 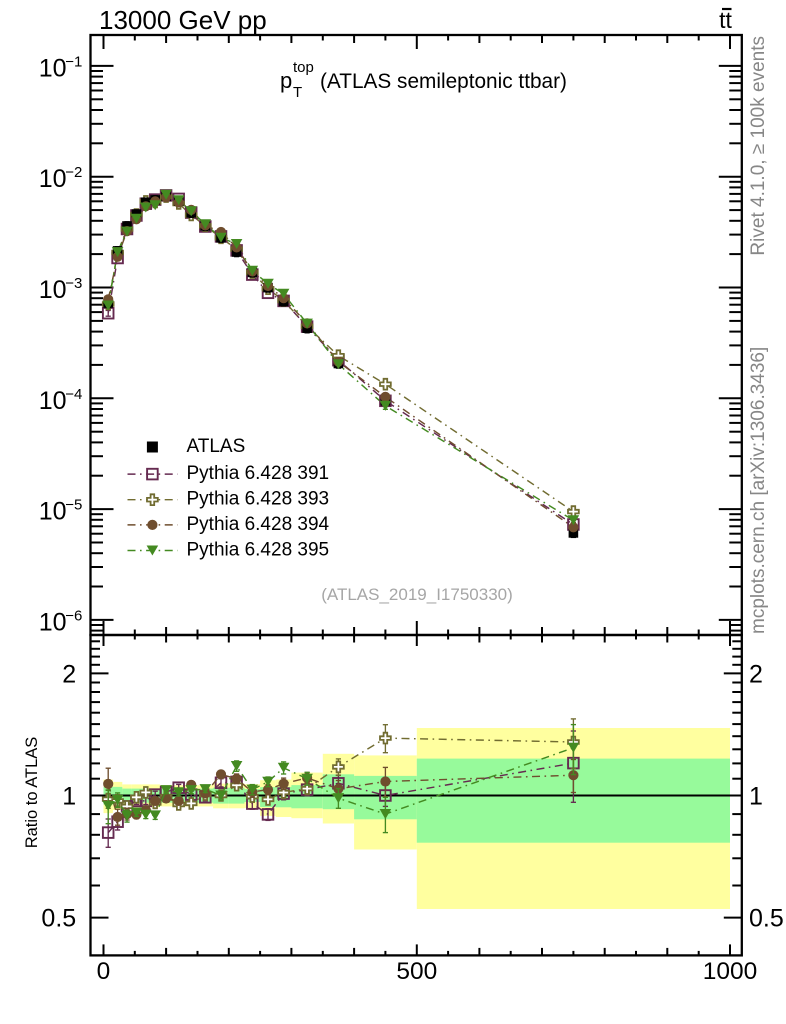 I want to click on svg-text:mcplots.cern.ch [arXiv:1306.34: mcplots.cern.ch [arXiv:1306.3436], so click(x=758, y=490).